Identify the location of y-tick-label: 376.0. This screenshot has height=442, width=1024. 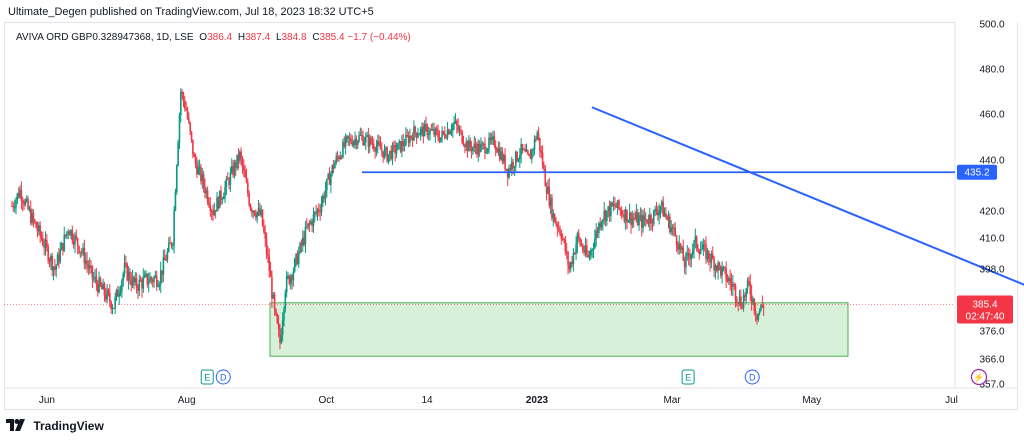
(991, 332).